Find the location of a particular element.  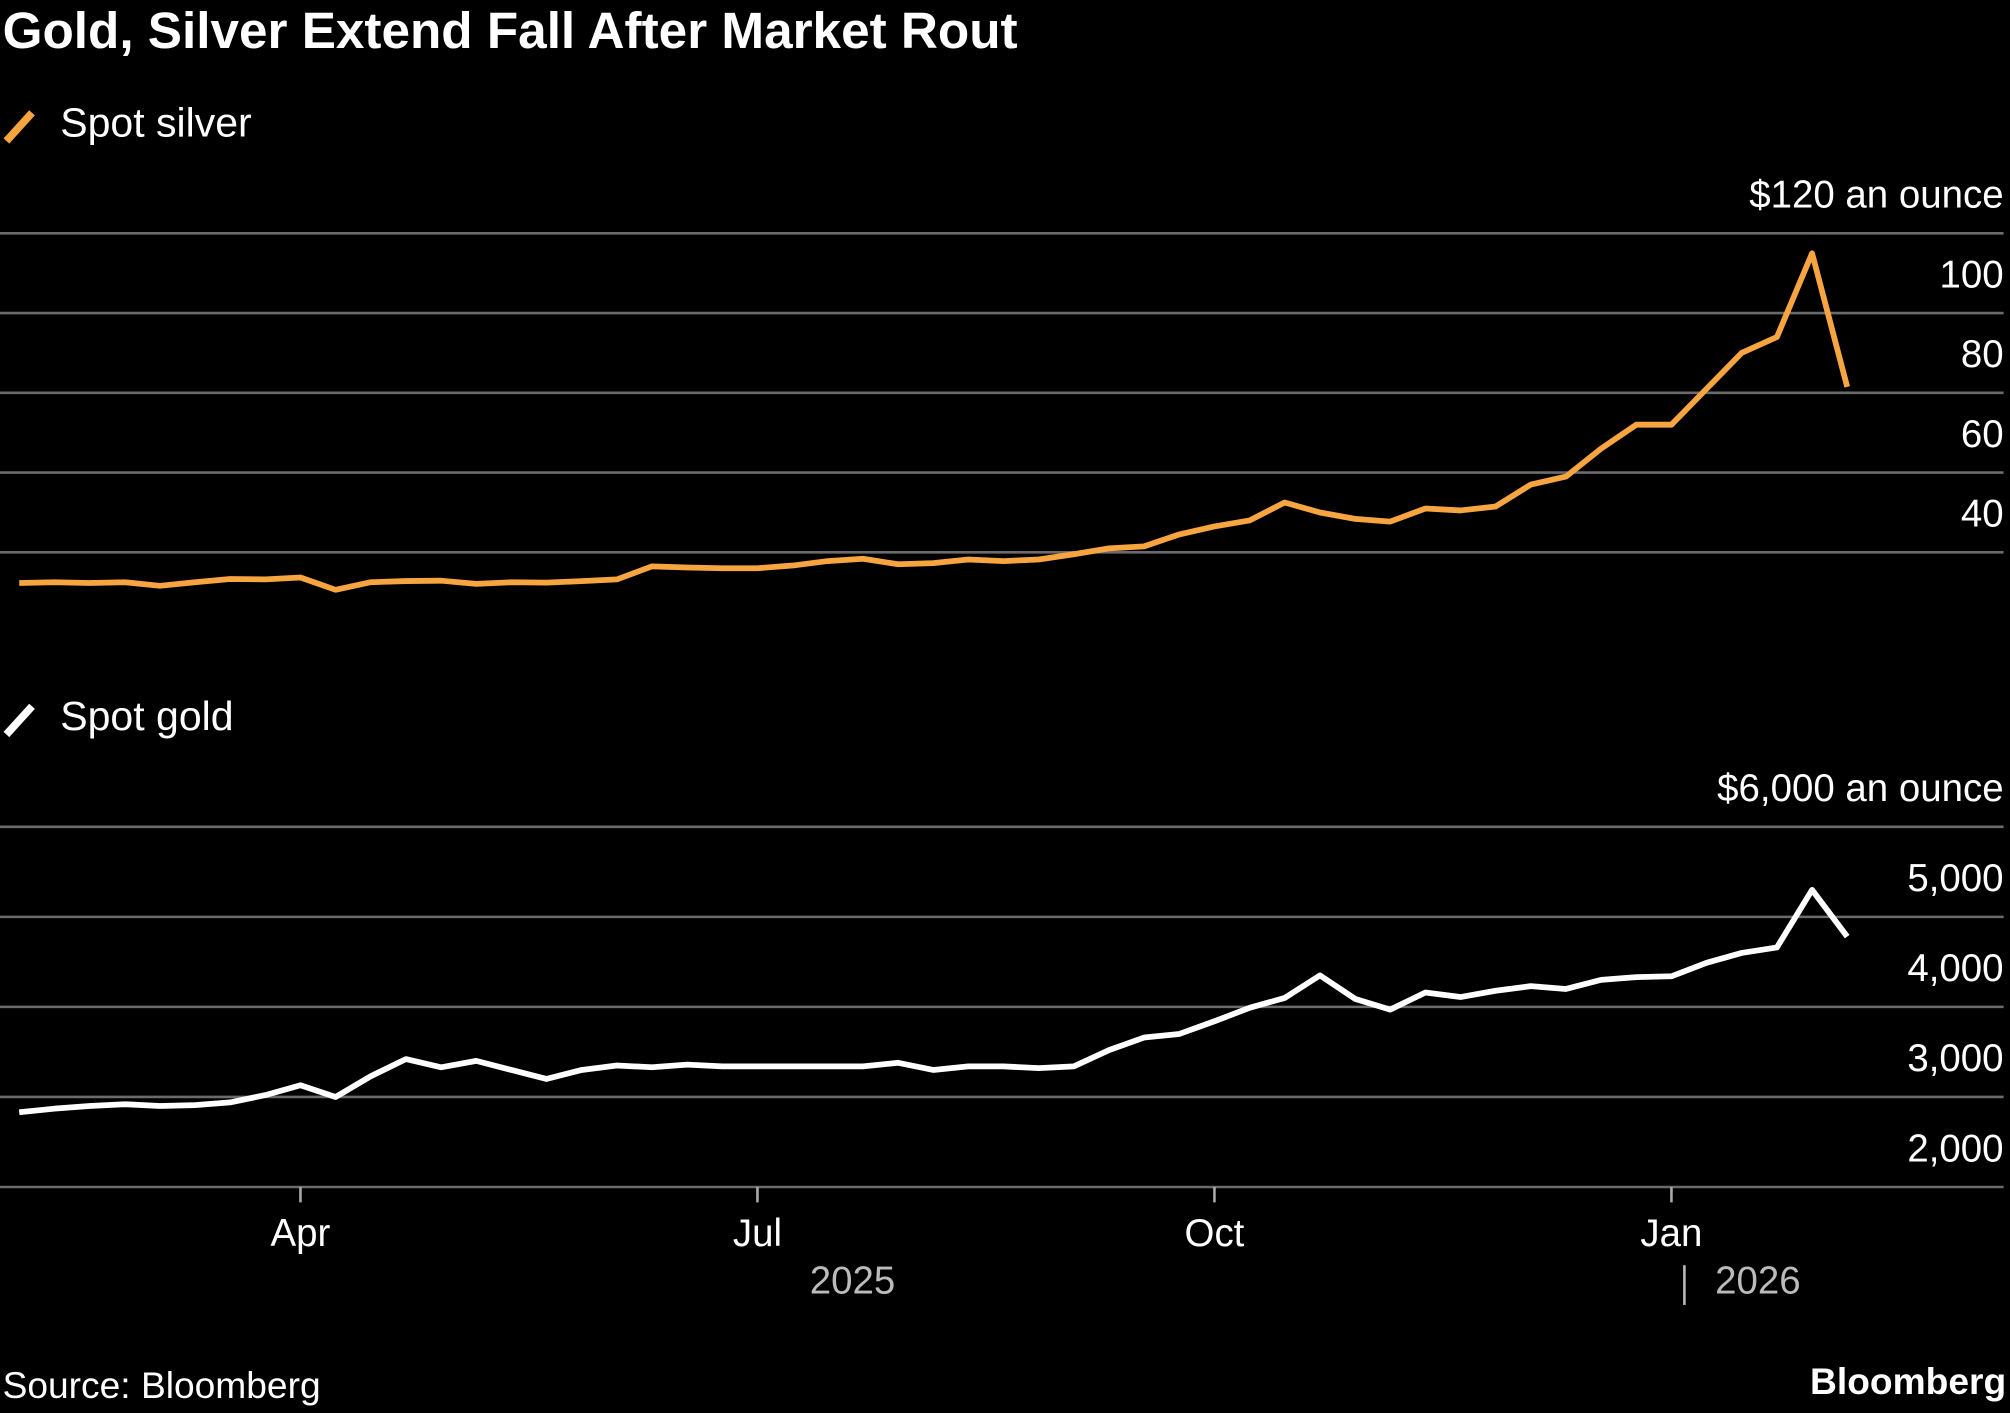

brand: Bloomberg is located at coordinates (1908, 1381).